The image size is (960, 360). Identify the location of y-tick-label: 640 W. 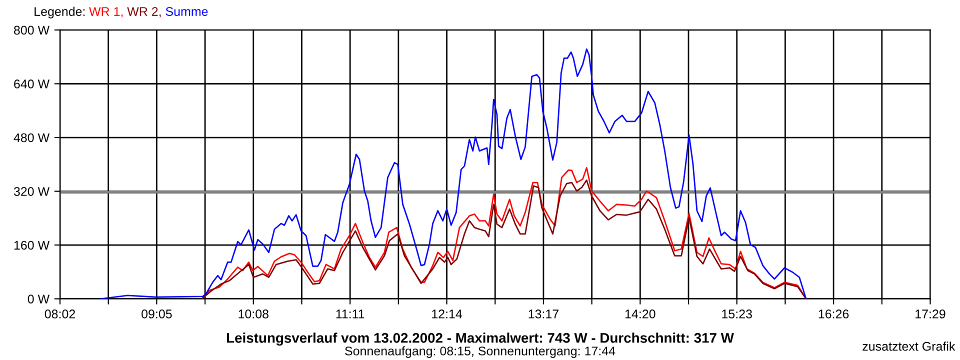
(32, 84).